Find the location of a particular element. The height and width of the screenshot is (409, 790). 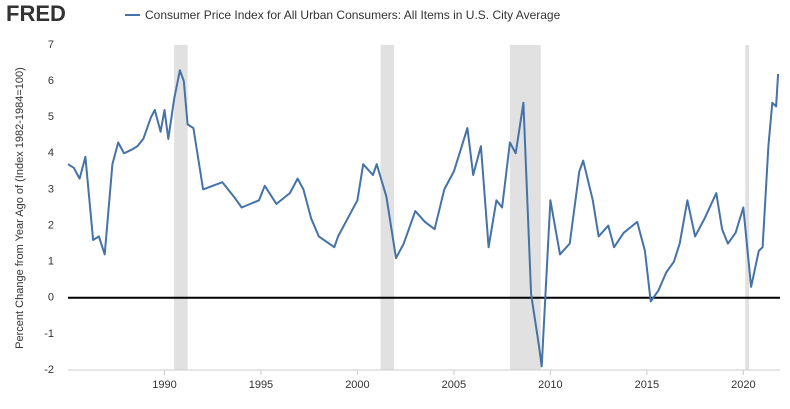

y-tick-label: 3 is located at coordinates (51, 189).